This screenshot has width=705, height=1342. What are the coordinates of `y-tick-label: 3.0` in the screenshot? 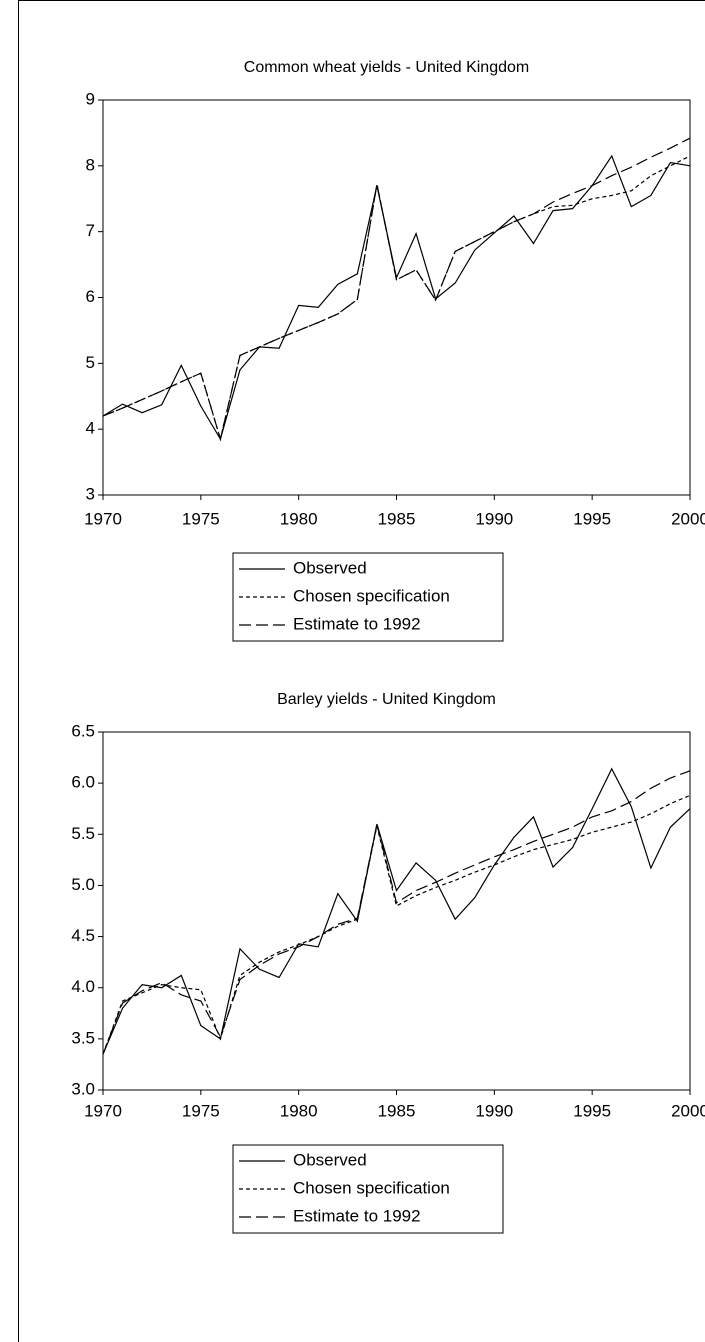 It's located at (83, 1088).